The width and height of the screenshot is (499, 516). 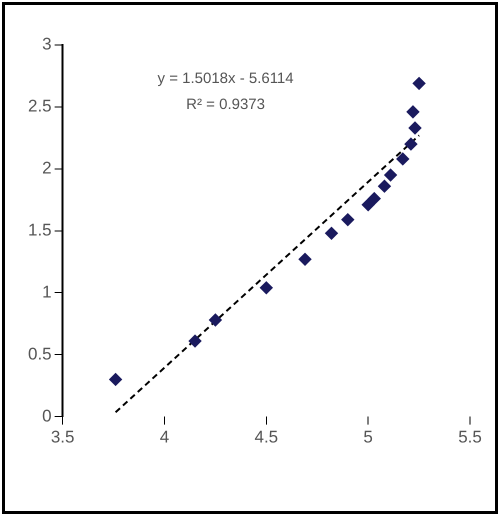 What do you see at coordinates (47, 44) in the screenshot?
I see `y-tick-label: 3` at bounding box center [47, 44].